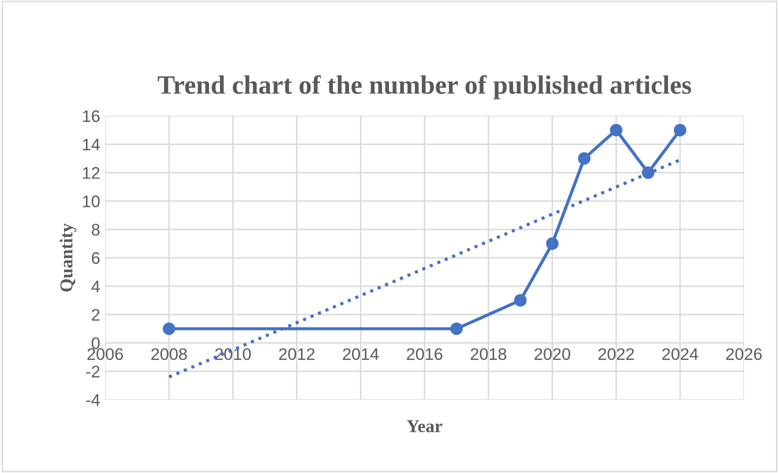 This screenshot has height=473, width=779. What do you see at coordinates (96, 343) in the screenshot?
I see `y-tick-label: 0` at bounding box center [96, 343].